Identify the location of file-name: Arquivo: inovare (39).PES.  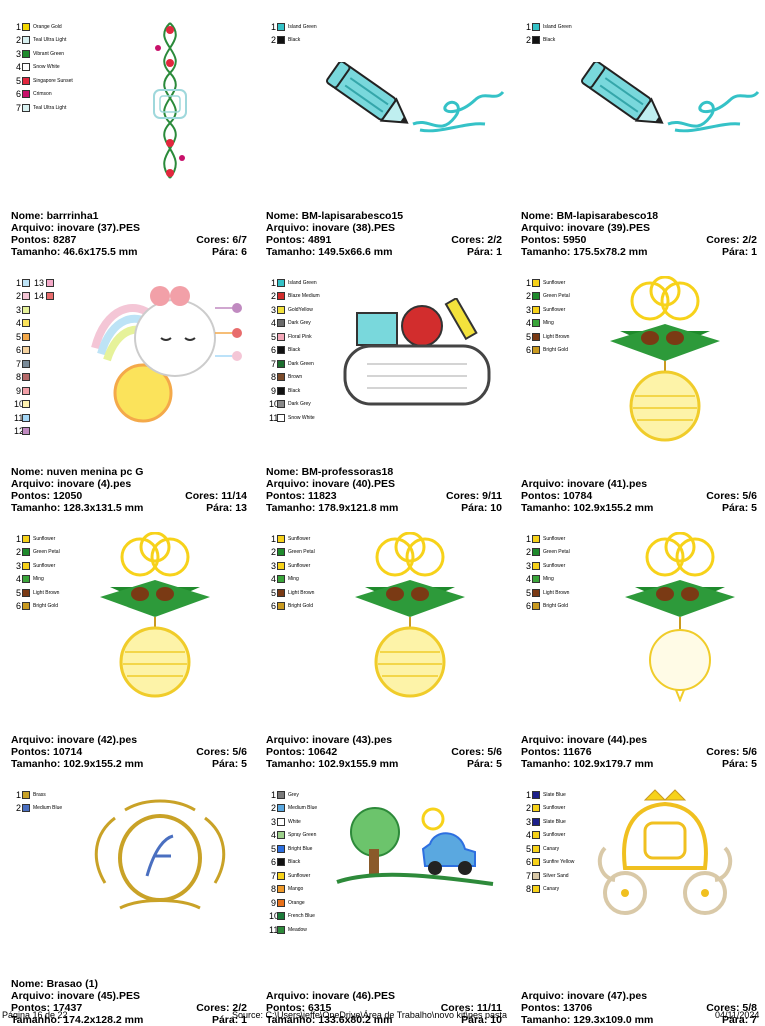
(585, 228).